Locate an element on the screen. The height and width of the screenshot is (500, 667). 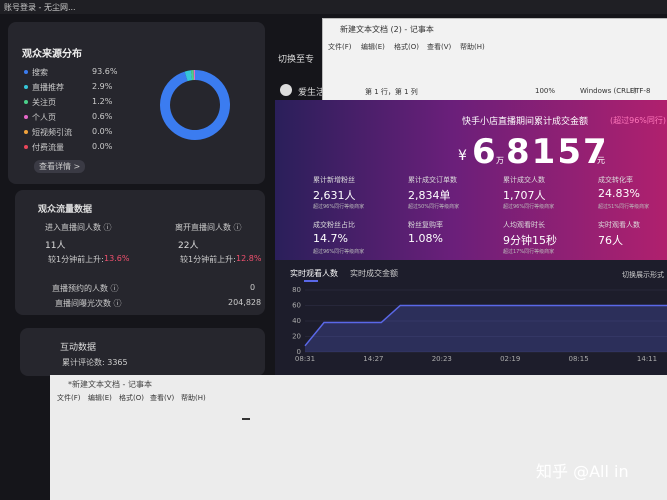
metric-value: 1.08% is located at coordinates (425, 238).